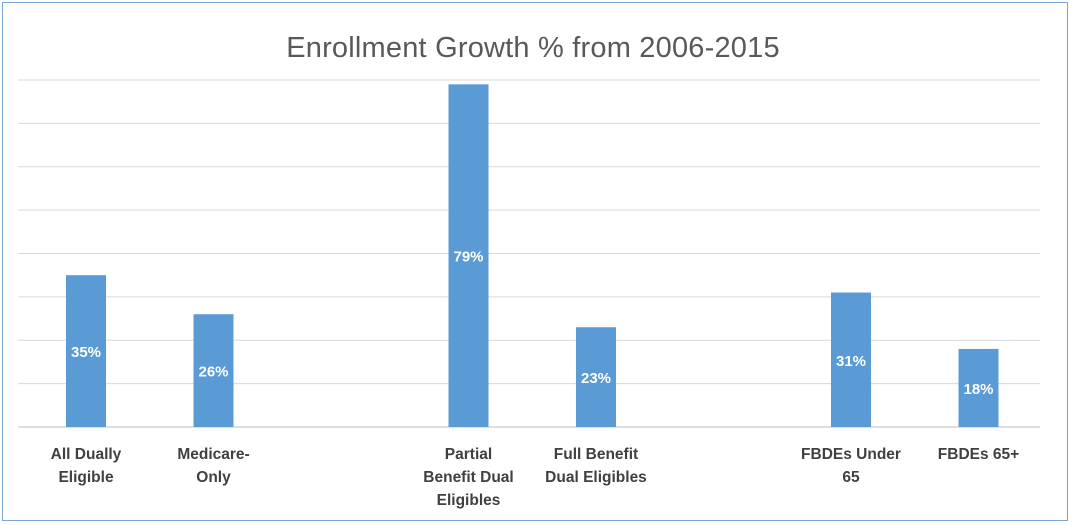 The image size is (1072, 525). I want to click on x-tick-label-line: Eligibles, so click(468, 500).